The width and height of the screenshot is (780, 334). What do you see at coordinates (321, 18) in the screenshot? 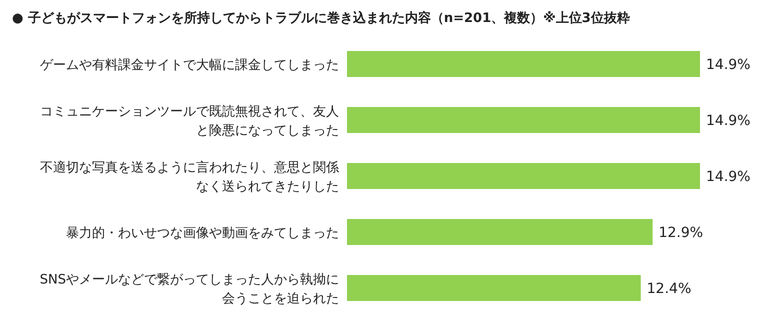
I see `chart-title: ● 子どもがスマートフォンを所持してからトラブルに巻き込まれた内容（n=201、複数）※上位3位抜粋` at bounding box center [321, 18].